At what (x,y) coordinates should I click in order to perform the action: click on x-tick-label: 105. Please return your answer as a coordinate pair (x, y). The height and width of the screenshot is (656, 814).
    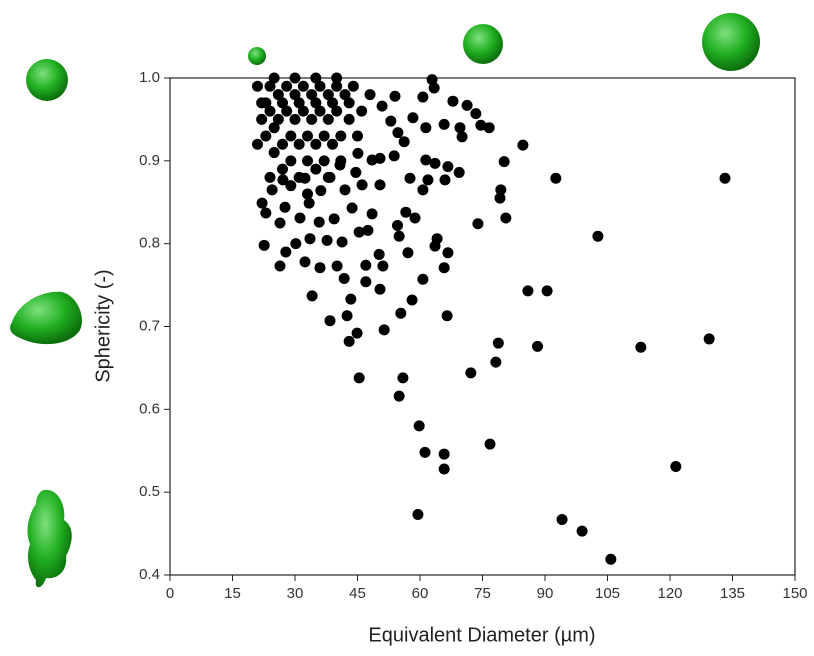
    Looking at the image, I should click on (607, 593).